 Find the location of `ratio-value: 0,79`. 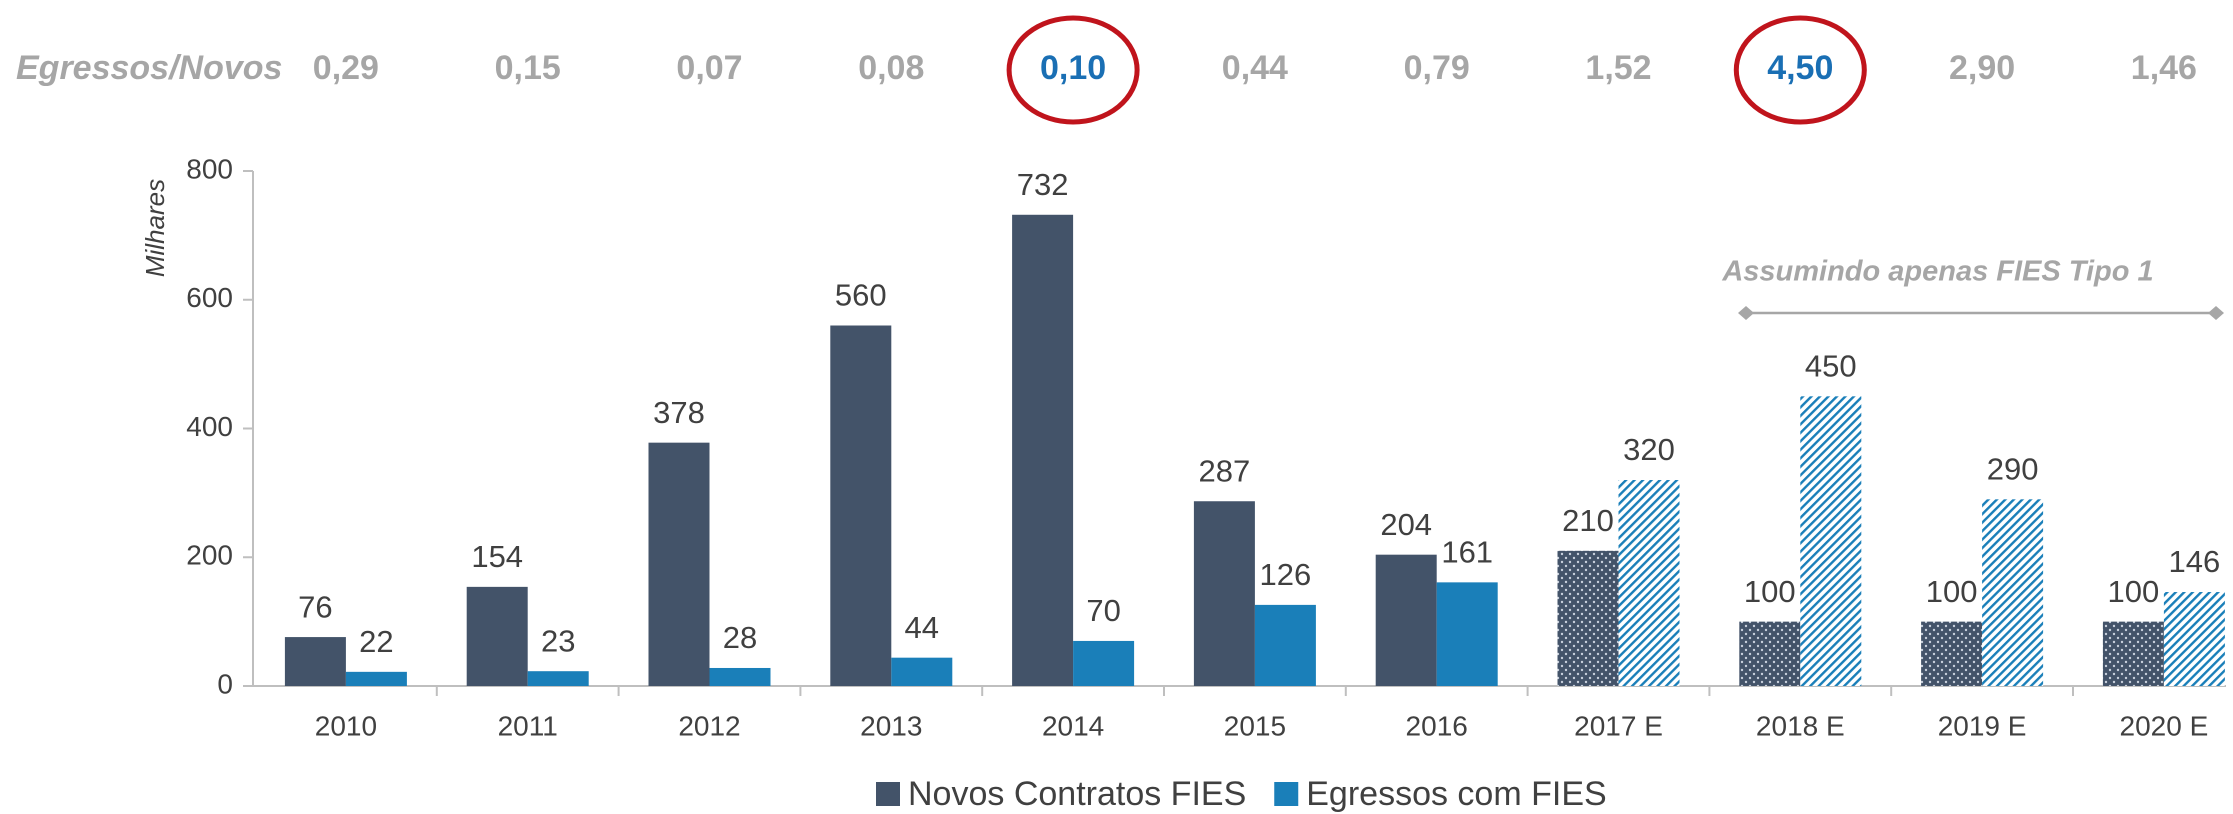

ratio-value: 0,79 is located at coordinates (1437, 68).